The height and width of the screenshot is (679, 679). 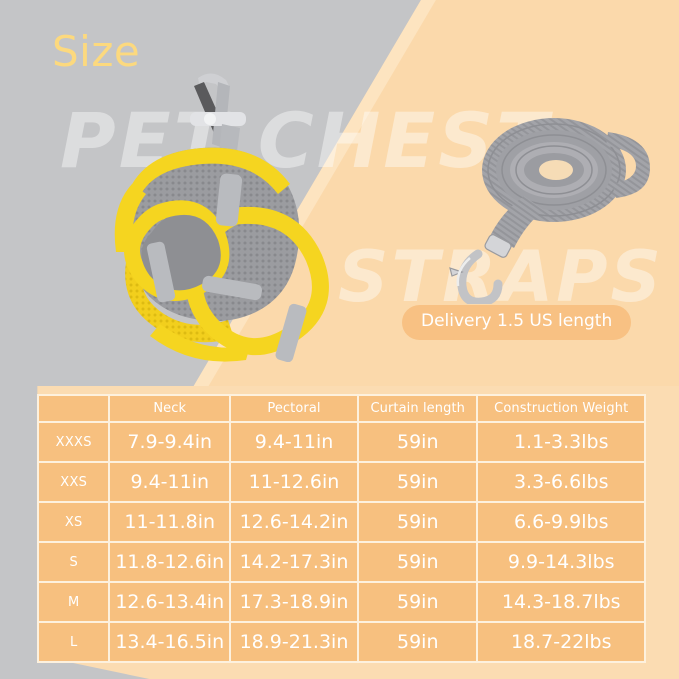 What do you see at coordinates (294, 602) in the screenshot?
I see `cell-pectoral: 17.3-18.9in` at bounding box center [294, 602].